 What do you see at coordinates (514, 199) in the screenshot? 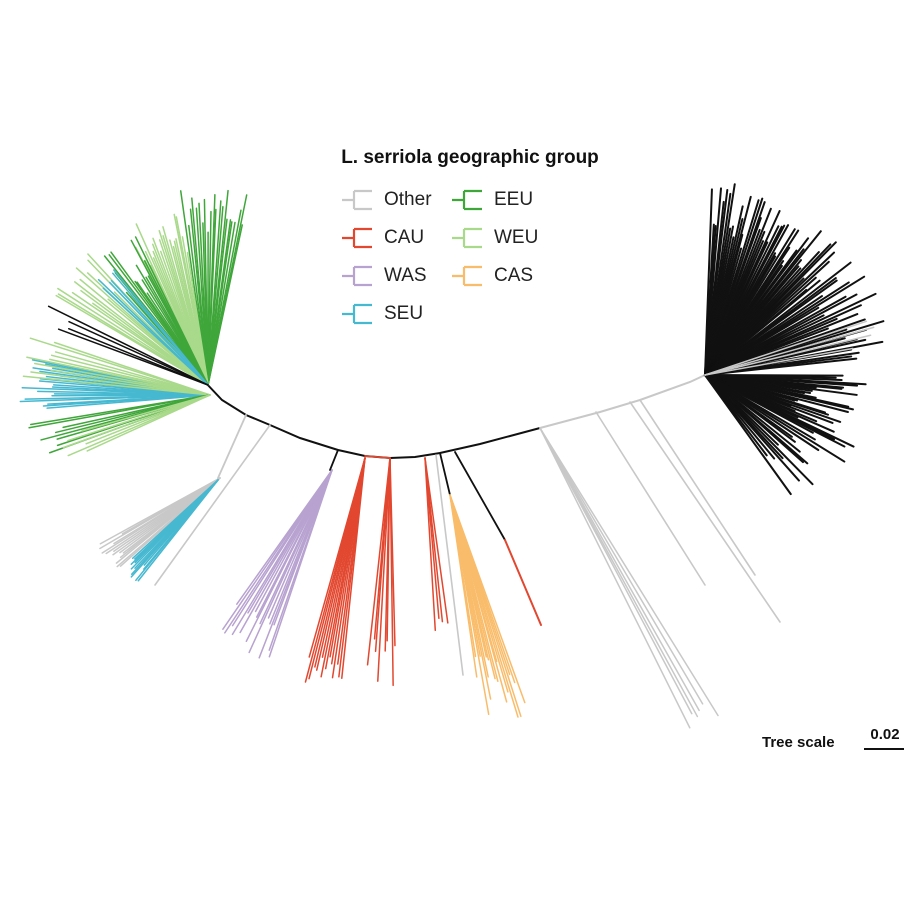
I see `legend-label: EEU` at bounding box center [514, 199].